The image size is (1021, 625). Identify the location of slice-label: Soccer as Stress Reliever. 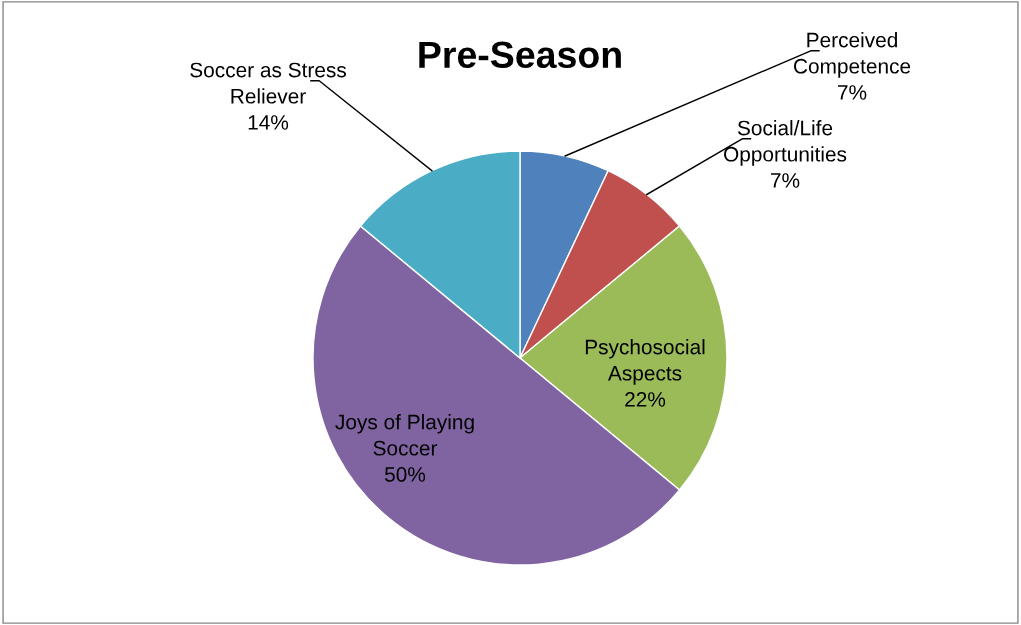
(268, 83).